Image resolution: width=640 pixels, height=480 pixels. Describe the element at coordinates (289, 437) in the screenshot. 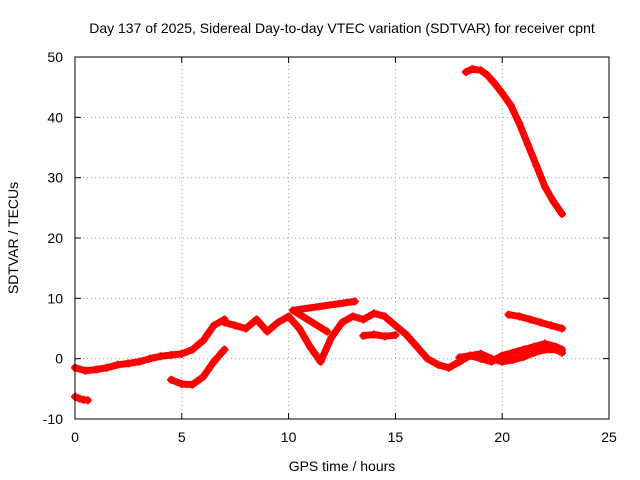

I see `x-tick-label: 10` at that location.